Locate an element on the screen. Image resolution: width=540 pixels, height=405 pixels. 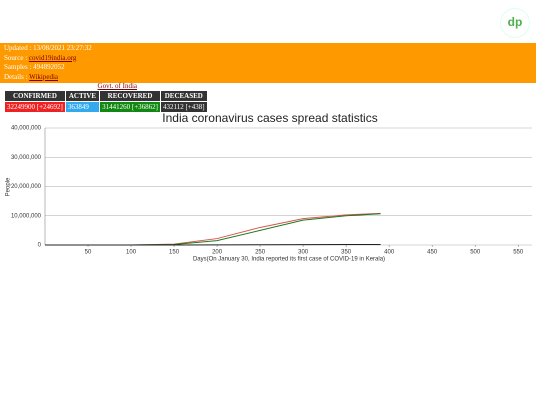
x-tick-label: 200 is located at coordinates (217, 253).